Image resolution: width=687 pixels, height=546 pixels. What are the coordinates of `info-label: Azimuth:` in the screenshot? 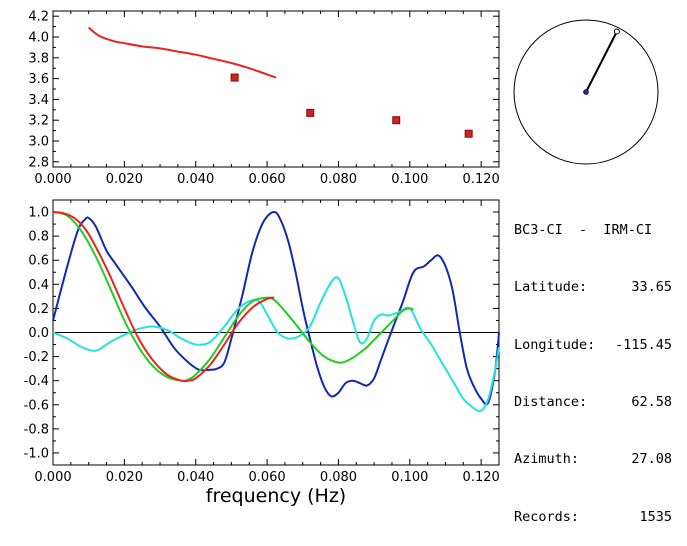 It's located at (547, 459).